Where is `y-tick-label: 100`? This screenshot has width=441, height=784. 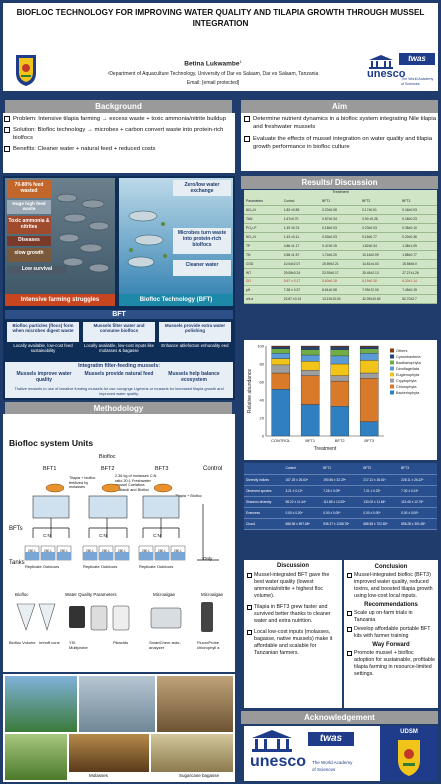 y-tick-label: 100 is located at coordinates (260, 346).